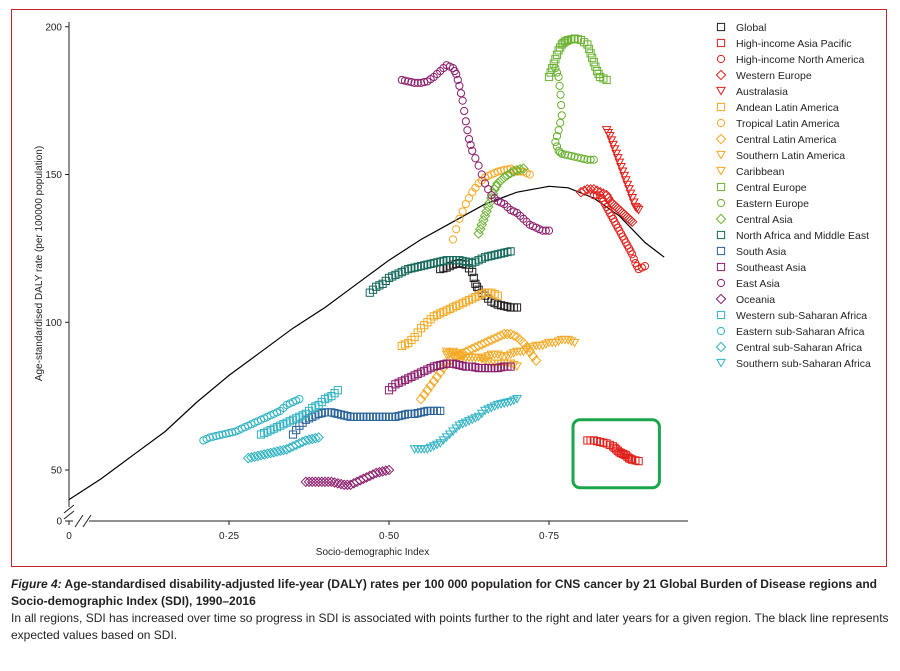  I want to click on x-tick-label: 0, so click(69, 536).